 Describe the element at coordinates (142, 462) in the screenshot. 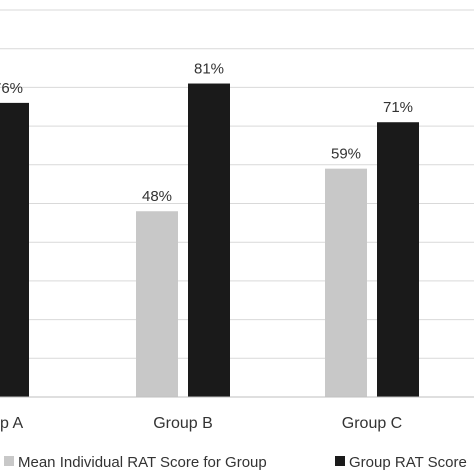

I see `legend-label: Mean Individual RAT Score for Group` at that location.